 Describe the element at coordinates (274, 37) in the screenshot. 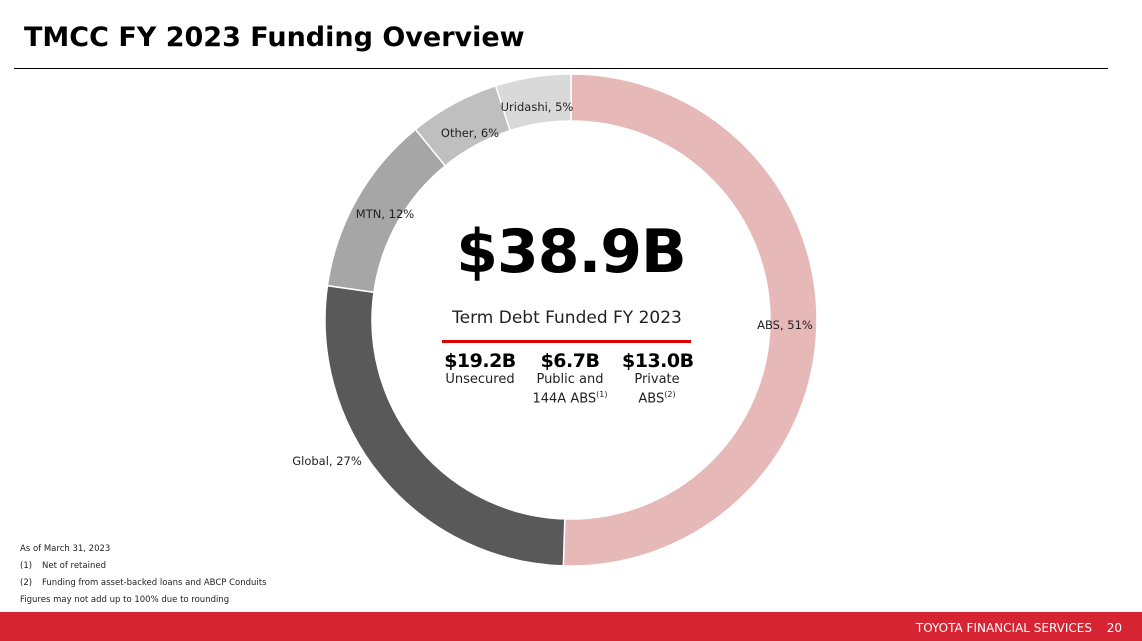

I see `page-title: TMCC FY 2023 Funding Overview` at that location.